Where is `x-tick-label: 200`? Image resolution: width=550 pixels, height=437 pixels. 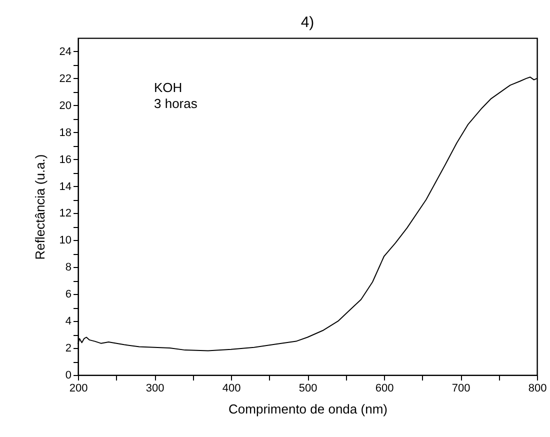 x-tick-label: 200 is located at coordinates (78, 388).